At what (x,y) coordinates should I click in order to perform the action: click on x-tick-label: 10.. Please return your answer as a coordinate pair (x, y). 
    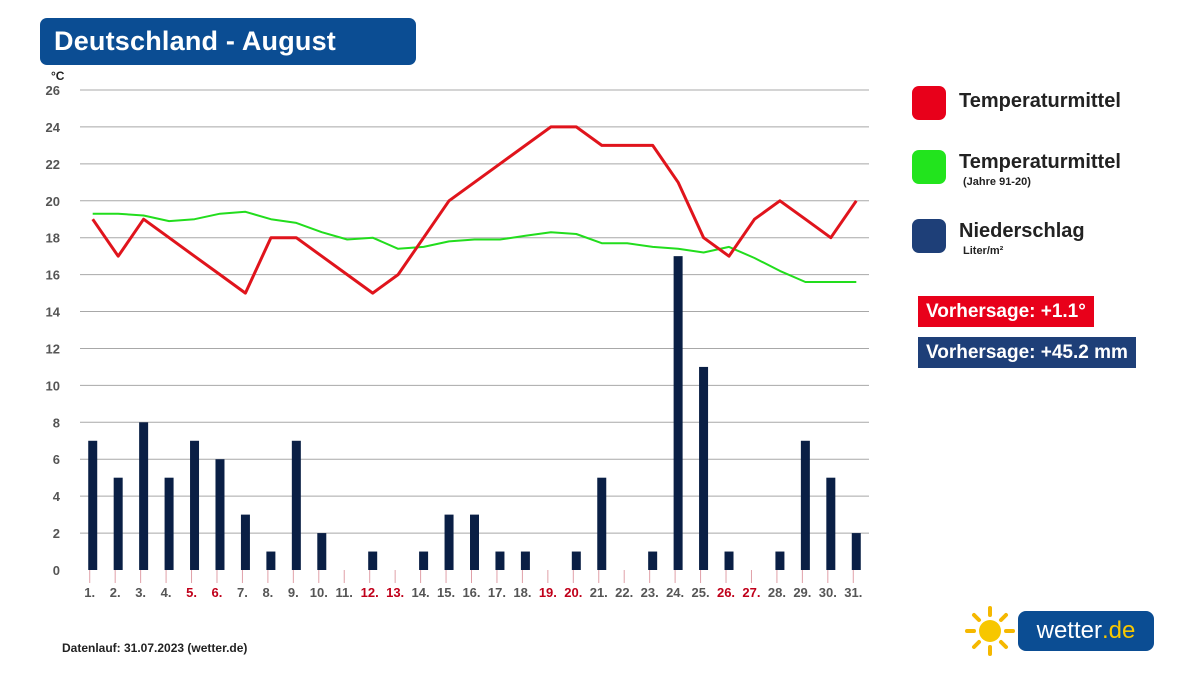
    Looking at the image, I should click on (319, 592).